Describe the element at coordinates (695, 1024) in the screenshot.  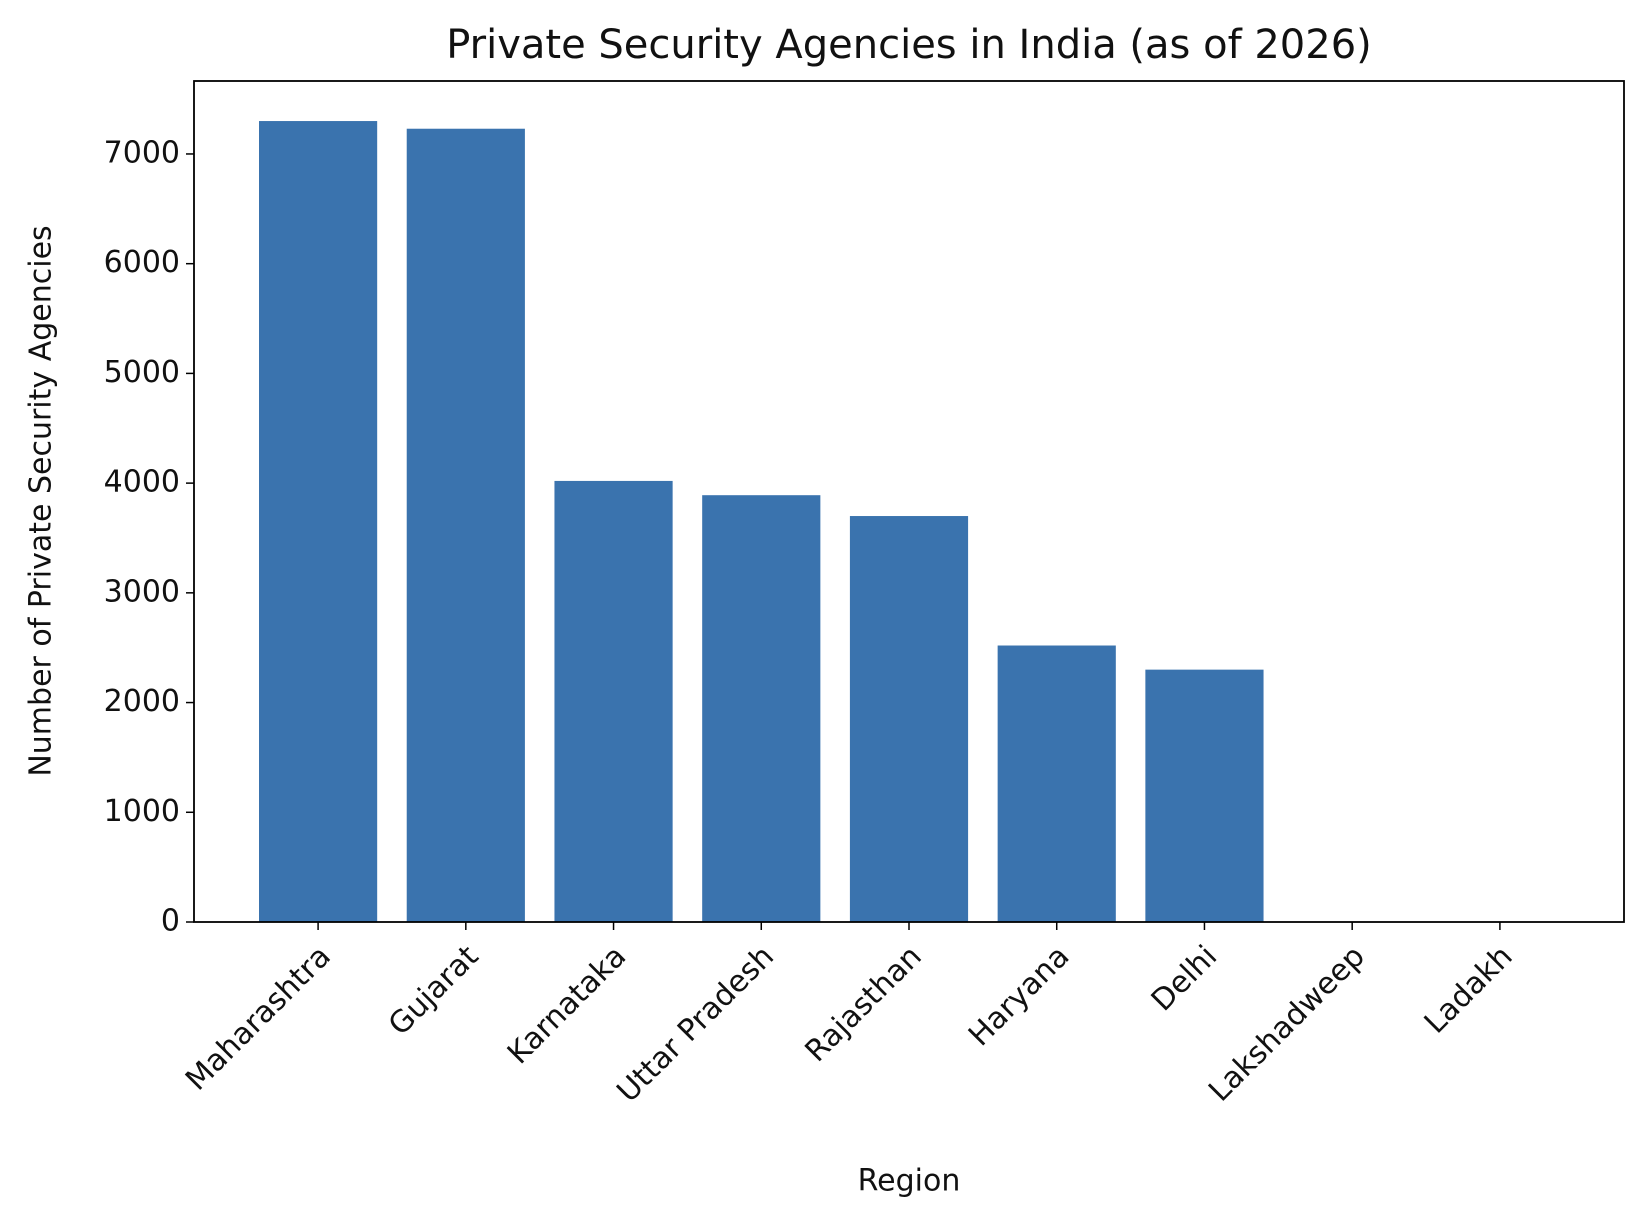
I see `x-tick-label: Uttar Pradesh` at that location.